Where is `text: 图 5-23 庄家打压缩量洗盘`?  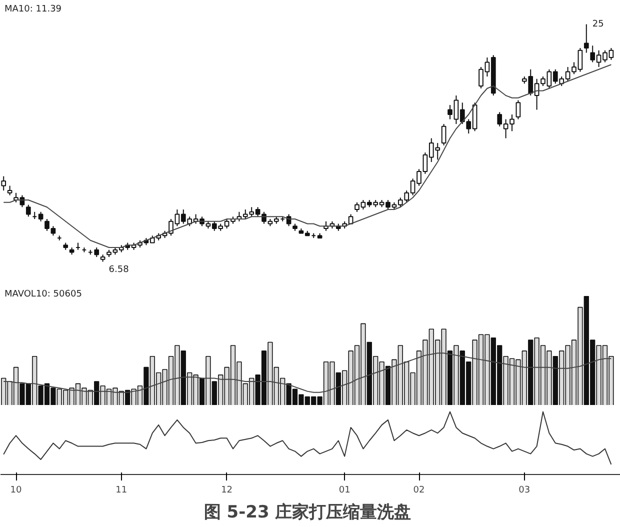 text: 图 5-23 庄家打压缩量洗盘 is located at coordinates (308, 512).